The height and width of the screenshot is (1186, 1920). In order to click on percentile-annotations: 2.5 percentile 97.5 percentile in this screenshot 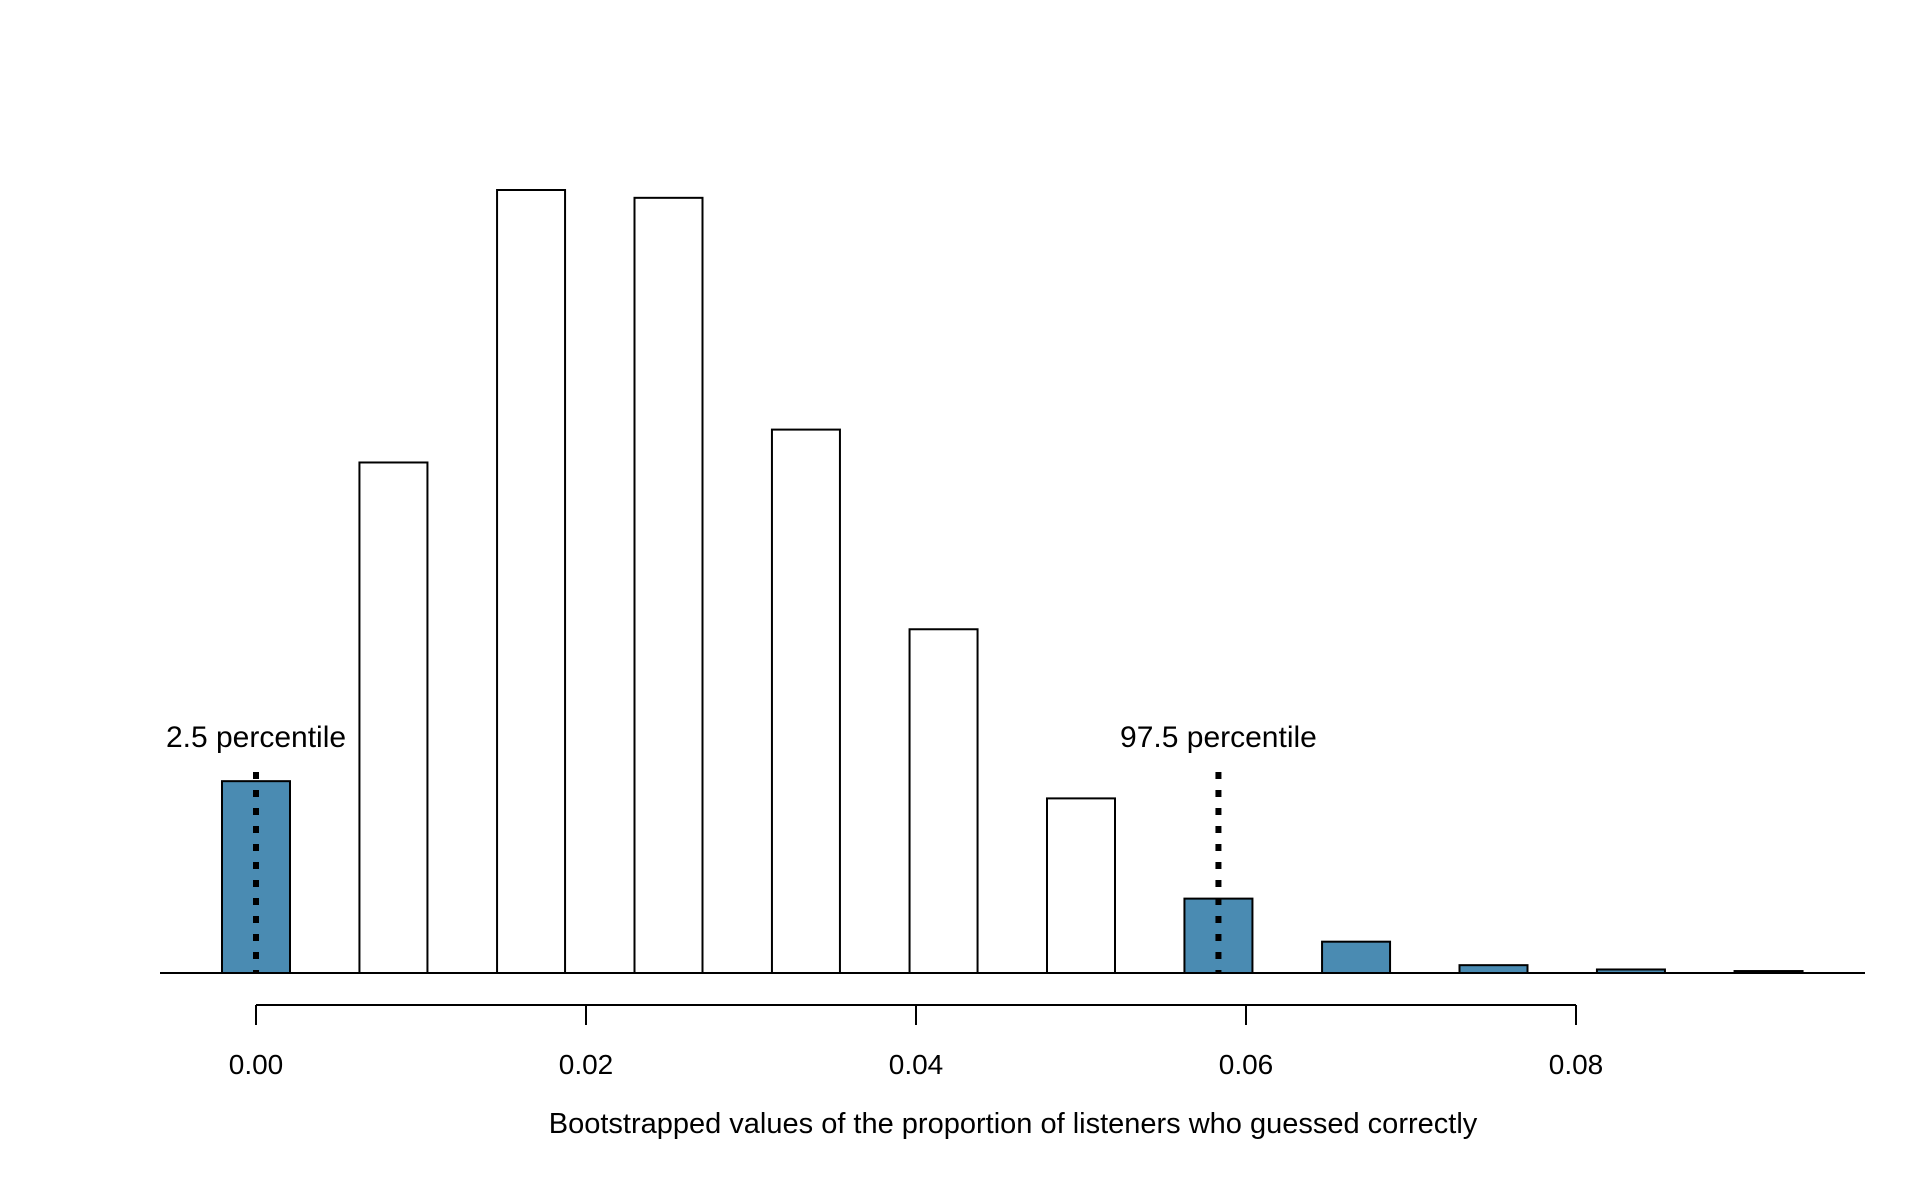, I will do `click(741, 847)`.